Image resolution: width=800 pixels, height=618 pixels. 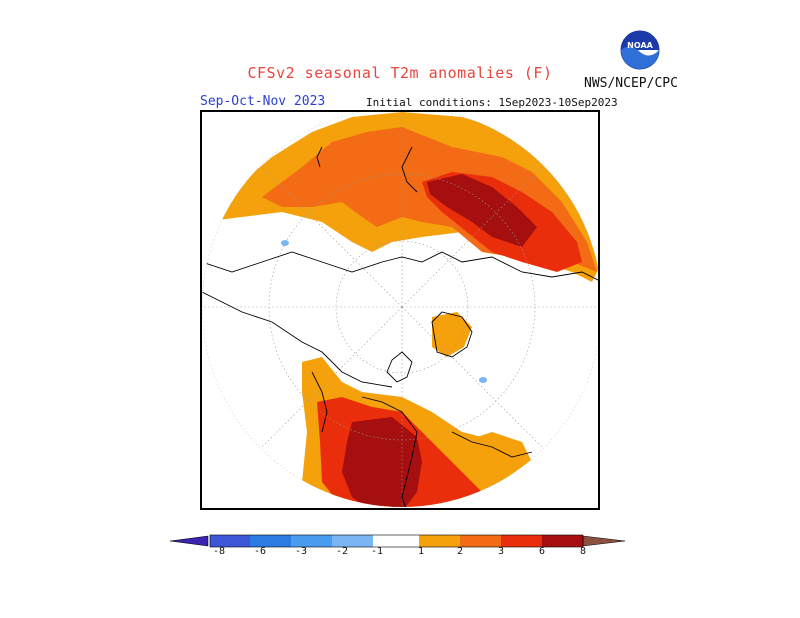 I want to click on colorbar-swatch-highest, so click(x=604, y=541).